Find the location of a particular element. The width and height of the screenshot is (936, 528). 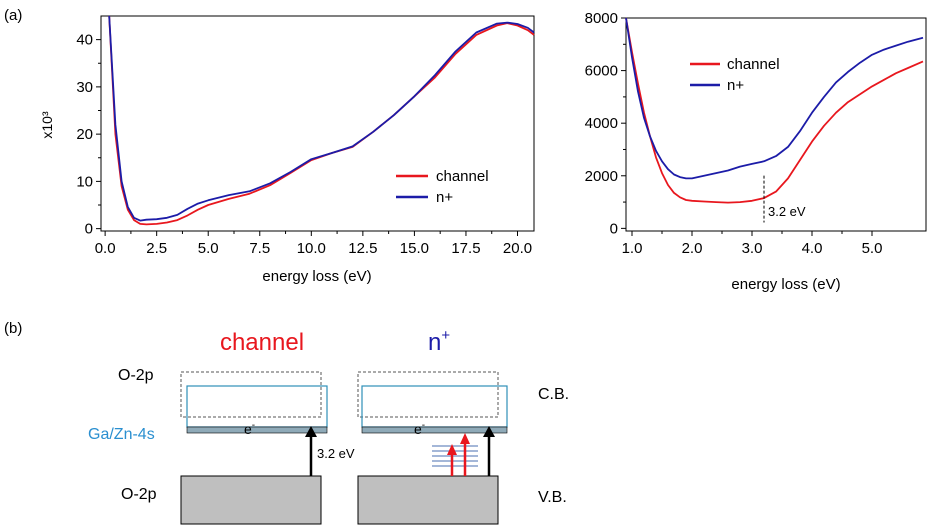

nplus-electron-sup: - is located at coordinates (423, 425).